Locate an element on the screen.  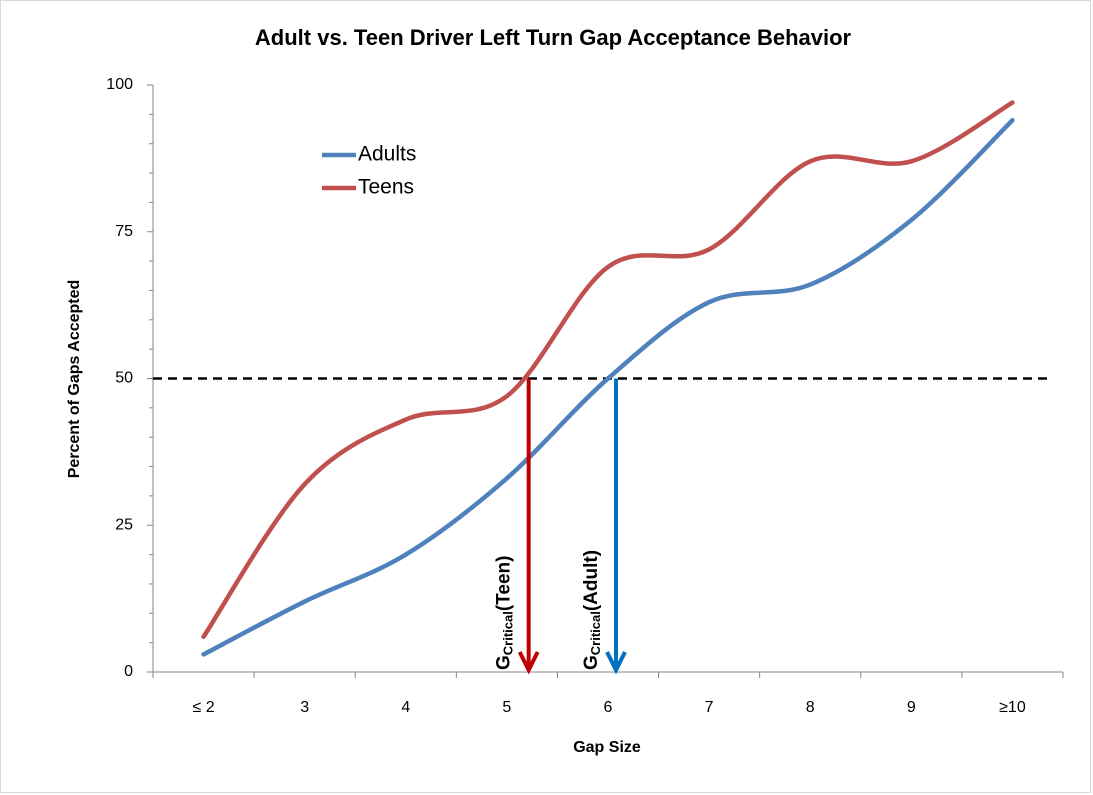
y-tick-label: 50 is located at coordinates (124, 378).